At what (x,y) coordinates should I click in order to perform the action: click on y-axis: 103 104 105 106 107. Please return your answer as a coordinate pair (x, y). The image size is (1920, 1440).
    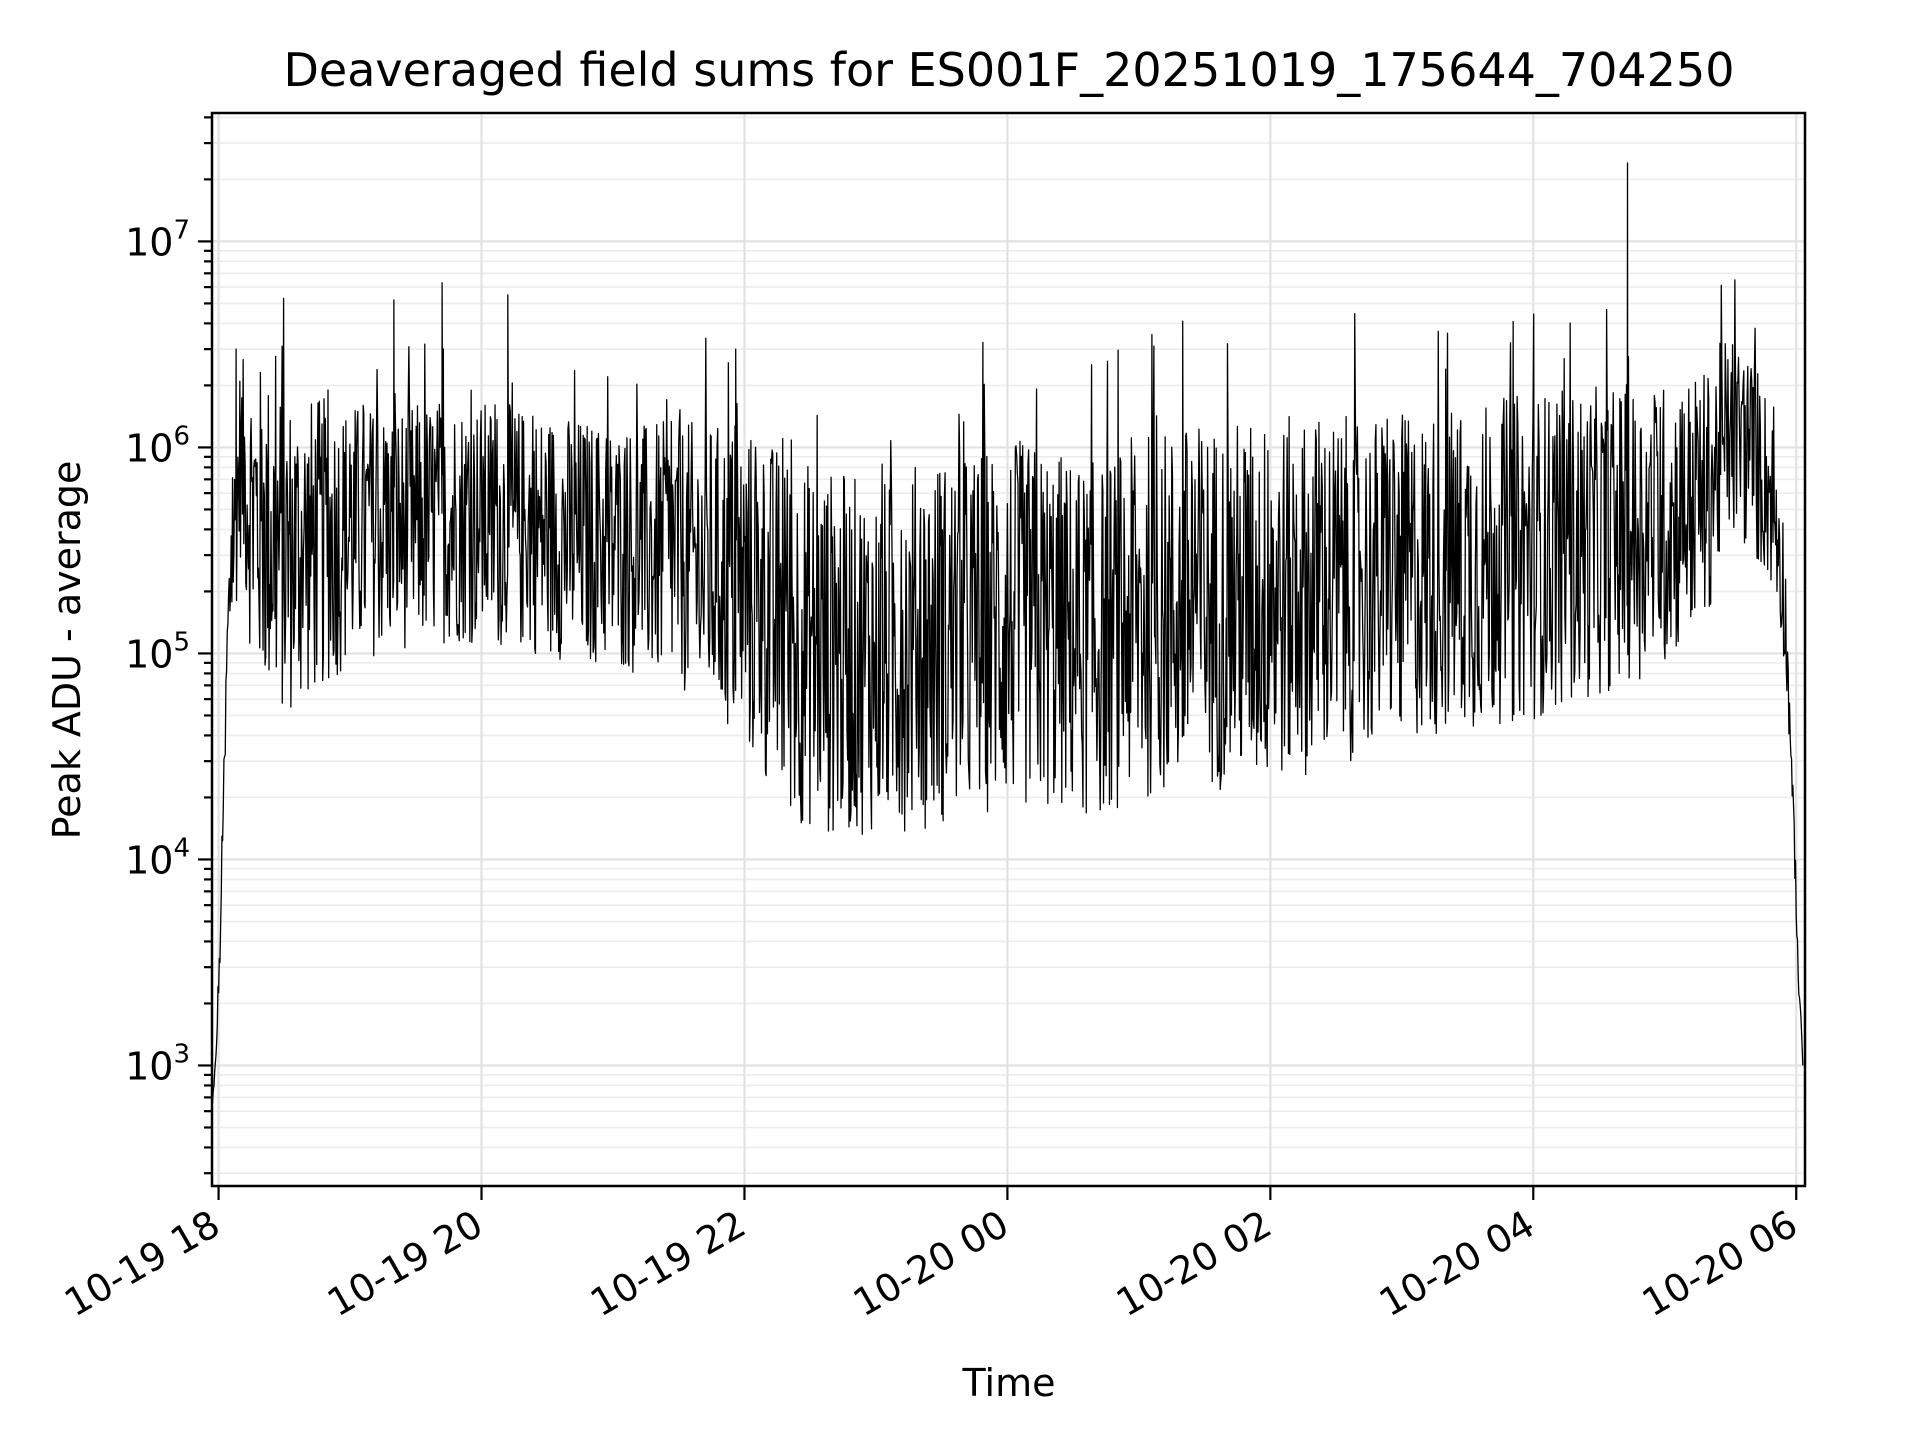
    Looking at the image, I should click on (168, 645).